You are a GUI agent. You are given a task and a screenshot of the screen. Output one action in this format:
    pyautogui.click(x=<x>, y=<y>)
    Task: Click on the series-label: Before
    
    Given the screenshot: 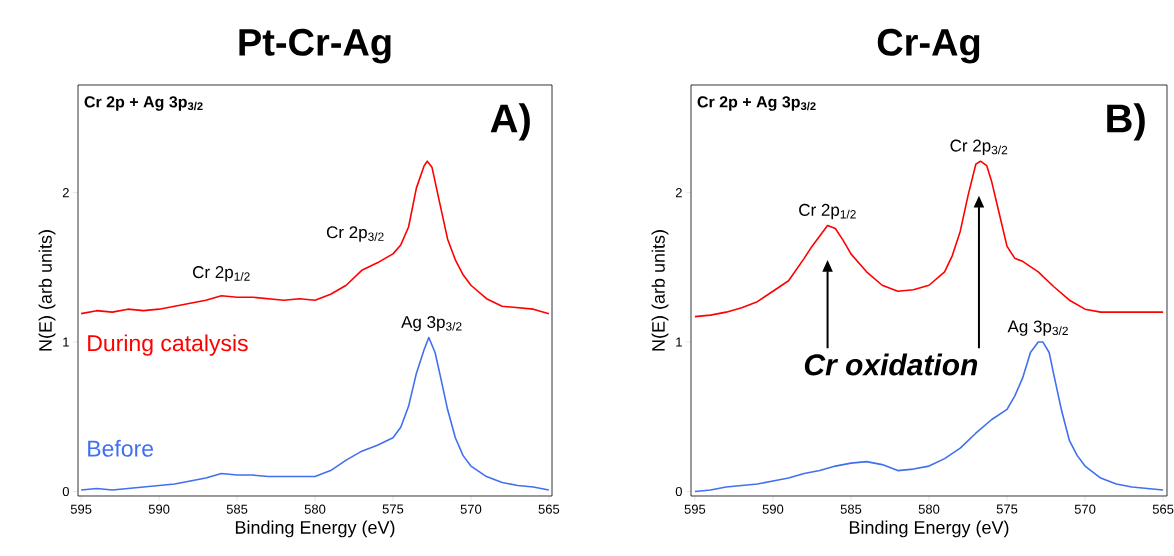 What is the action you would take?
    pyautogui.click(x=121, y=448)
    